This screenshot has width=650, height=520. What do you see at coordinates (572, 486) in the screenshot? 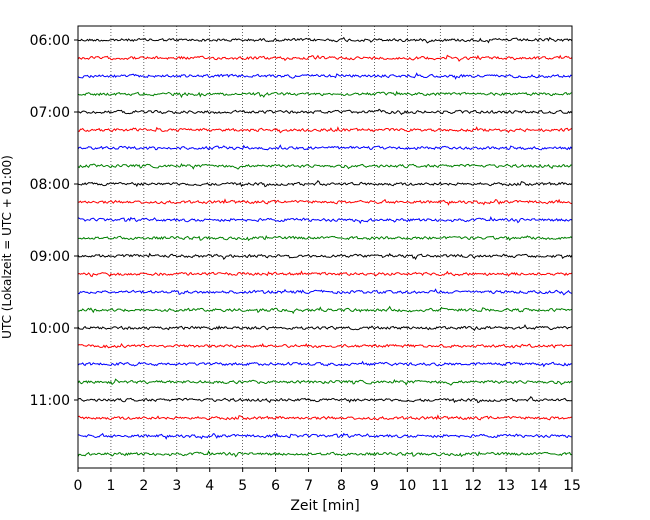
I see `x-tick-label: 15` at bounding box center [572, 486].